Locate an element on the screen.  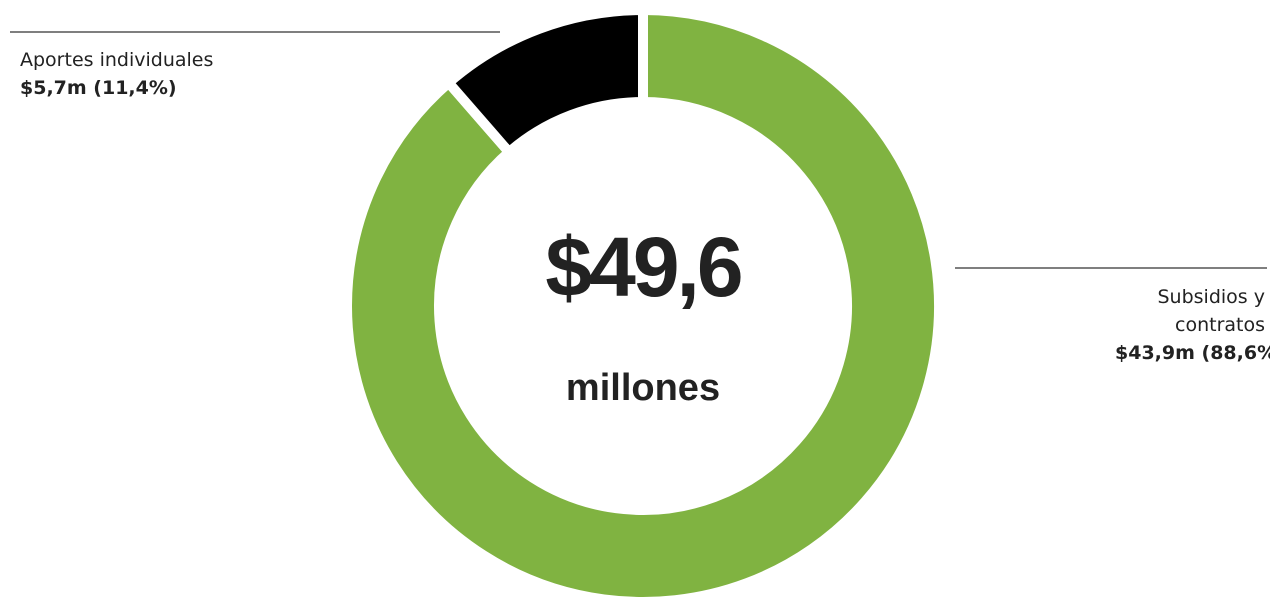
slice-label: Aportes individuales $5,7m (11,4%) is located at coordinates (116, 74).